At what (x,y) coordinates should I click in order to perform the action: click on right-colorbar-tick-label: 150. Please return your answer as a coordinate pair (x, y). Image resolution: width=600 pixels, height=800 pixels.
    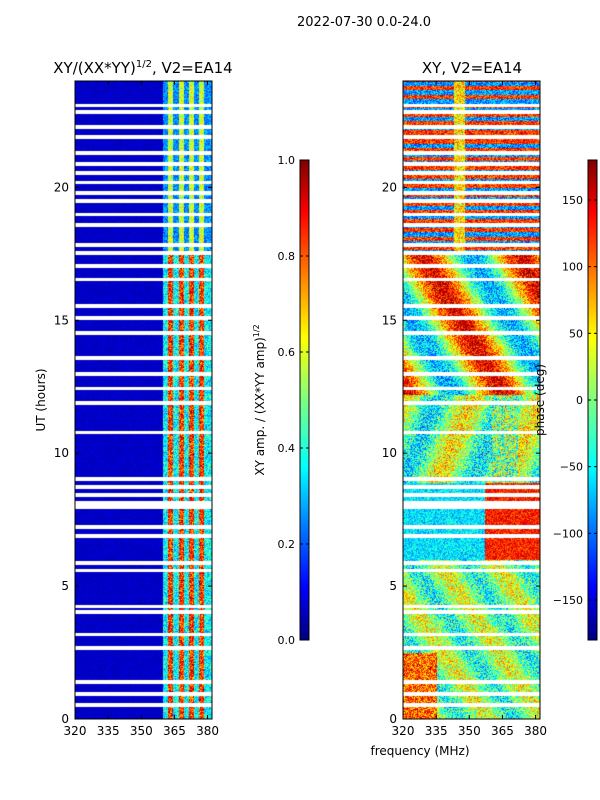
    Looking at the image, I should click on (572, 200).